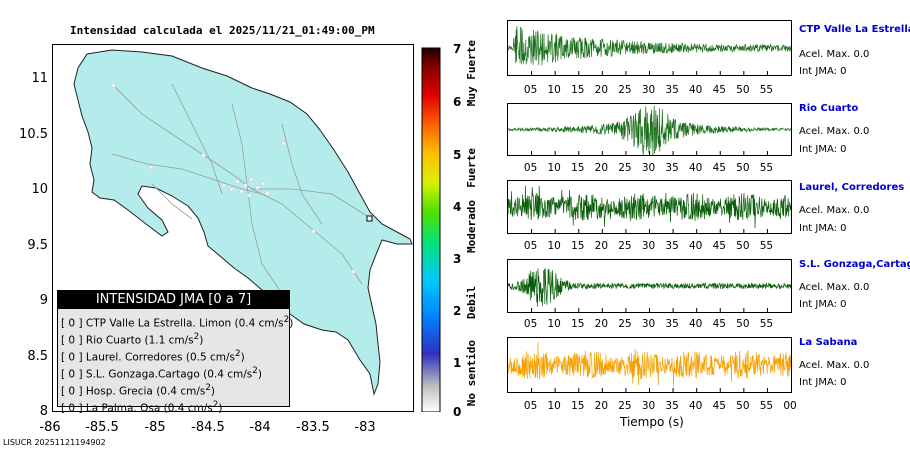 The height and width of the screenshot is (460, 910). I want to click on time-ticks-4: 05 10 15 20 25 30 35 40 45 50 55, so click(652, 324).